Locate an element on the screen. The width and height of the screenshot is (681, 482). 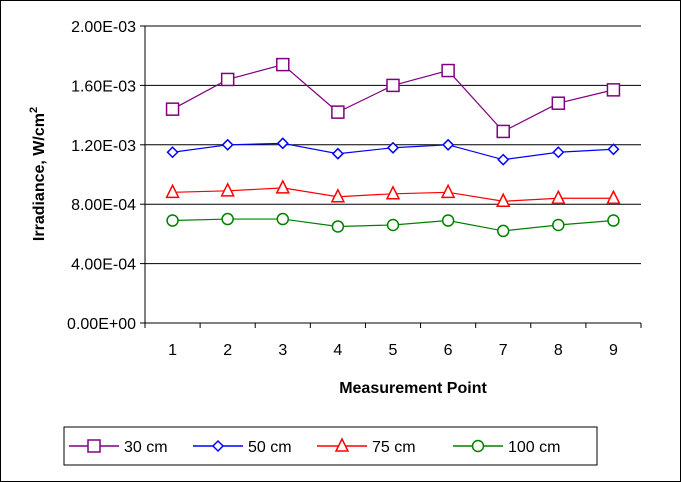
y-tick-label: 8.00E-04 is located at coordinates (103, 205).